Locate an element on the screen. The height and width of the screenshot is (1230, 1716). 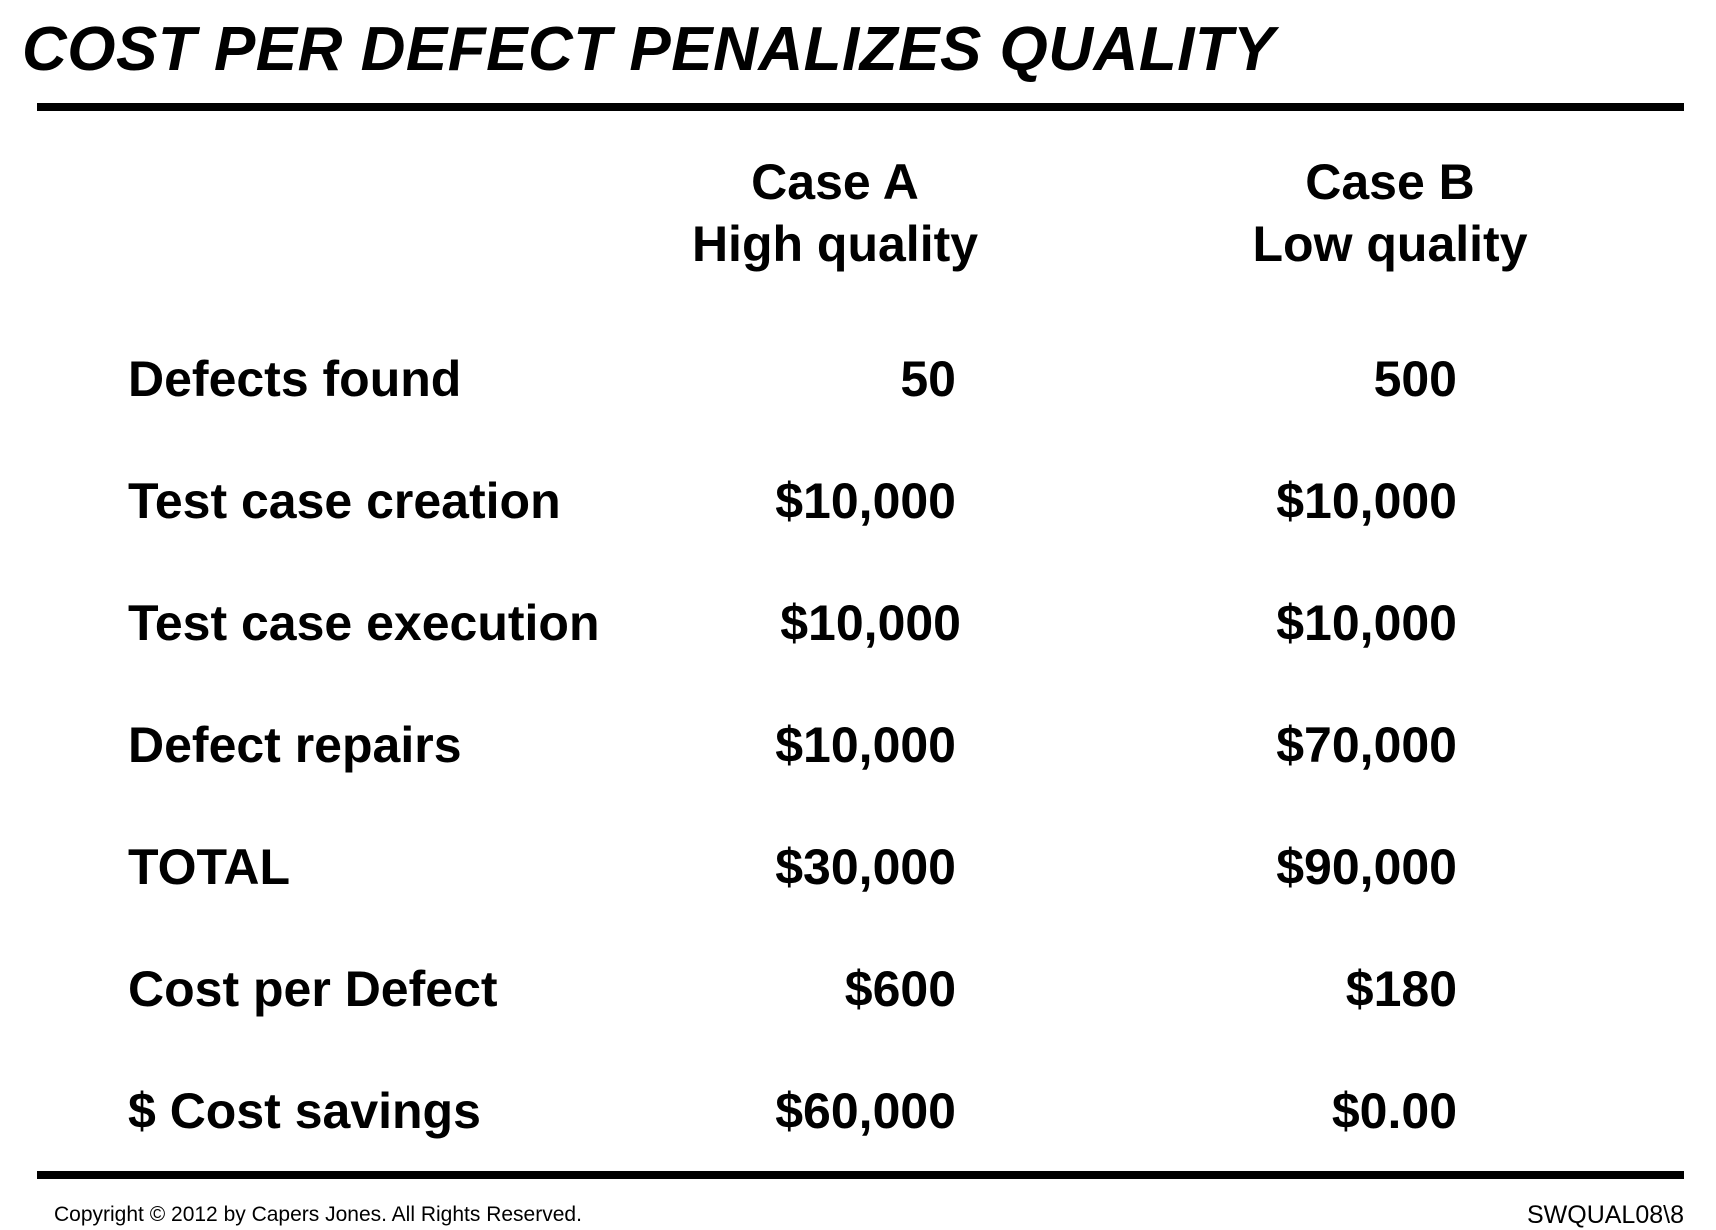
case-a-value: $30,000 is located at coordinates (865, 867).